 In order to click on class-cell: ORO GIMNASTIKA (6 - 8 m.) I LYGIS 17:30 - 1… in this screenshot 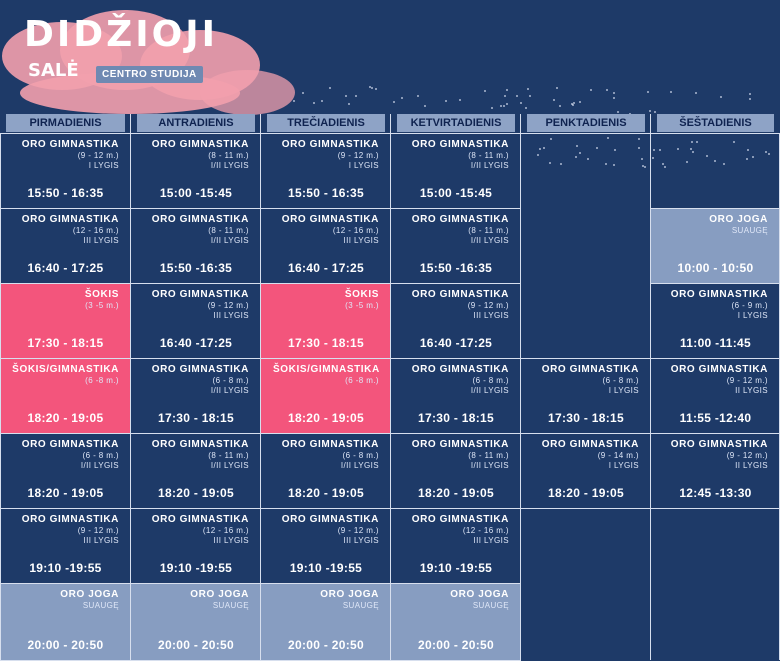, I will do `click(586, 395)`.